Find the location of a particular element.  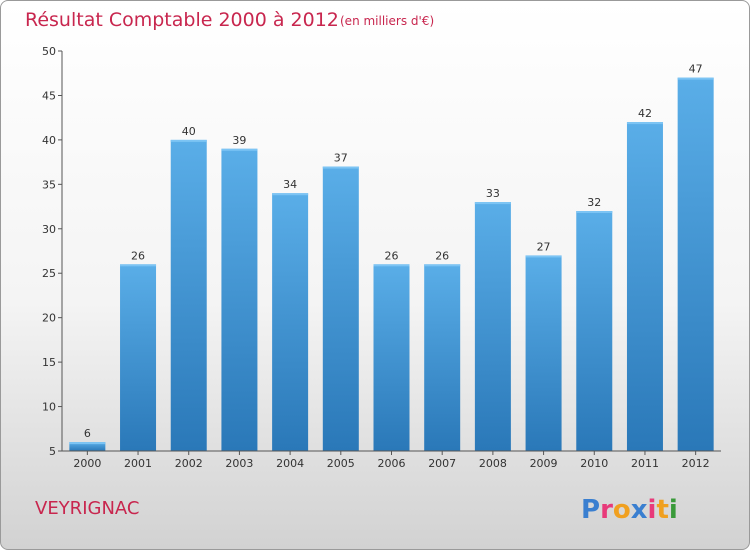

logo-letter: o is located at coordinates (622, 510).